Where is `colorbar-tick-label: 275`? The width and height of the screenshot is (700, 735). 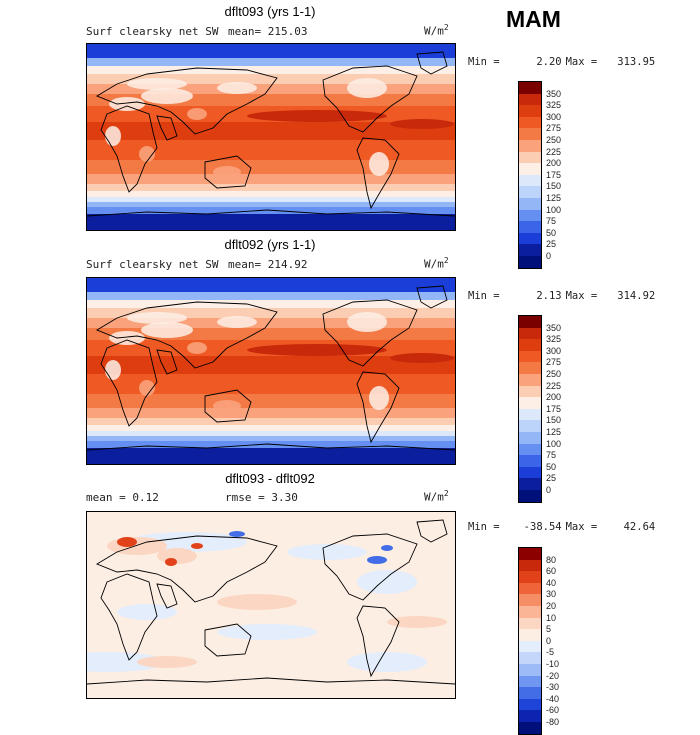 colorbar-tick-label: 275 is located at coordinates (554, 128).